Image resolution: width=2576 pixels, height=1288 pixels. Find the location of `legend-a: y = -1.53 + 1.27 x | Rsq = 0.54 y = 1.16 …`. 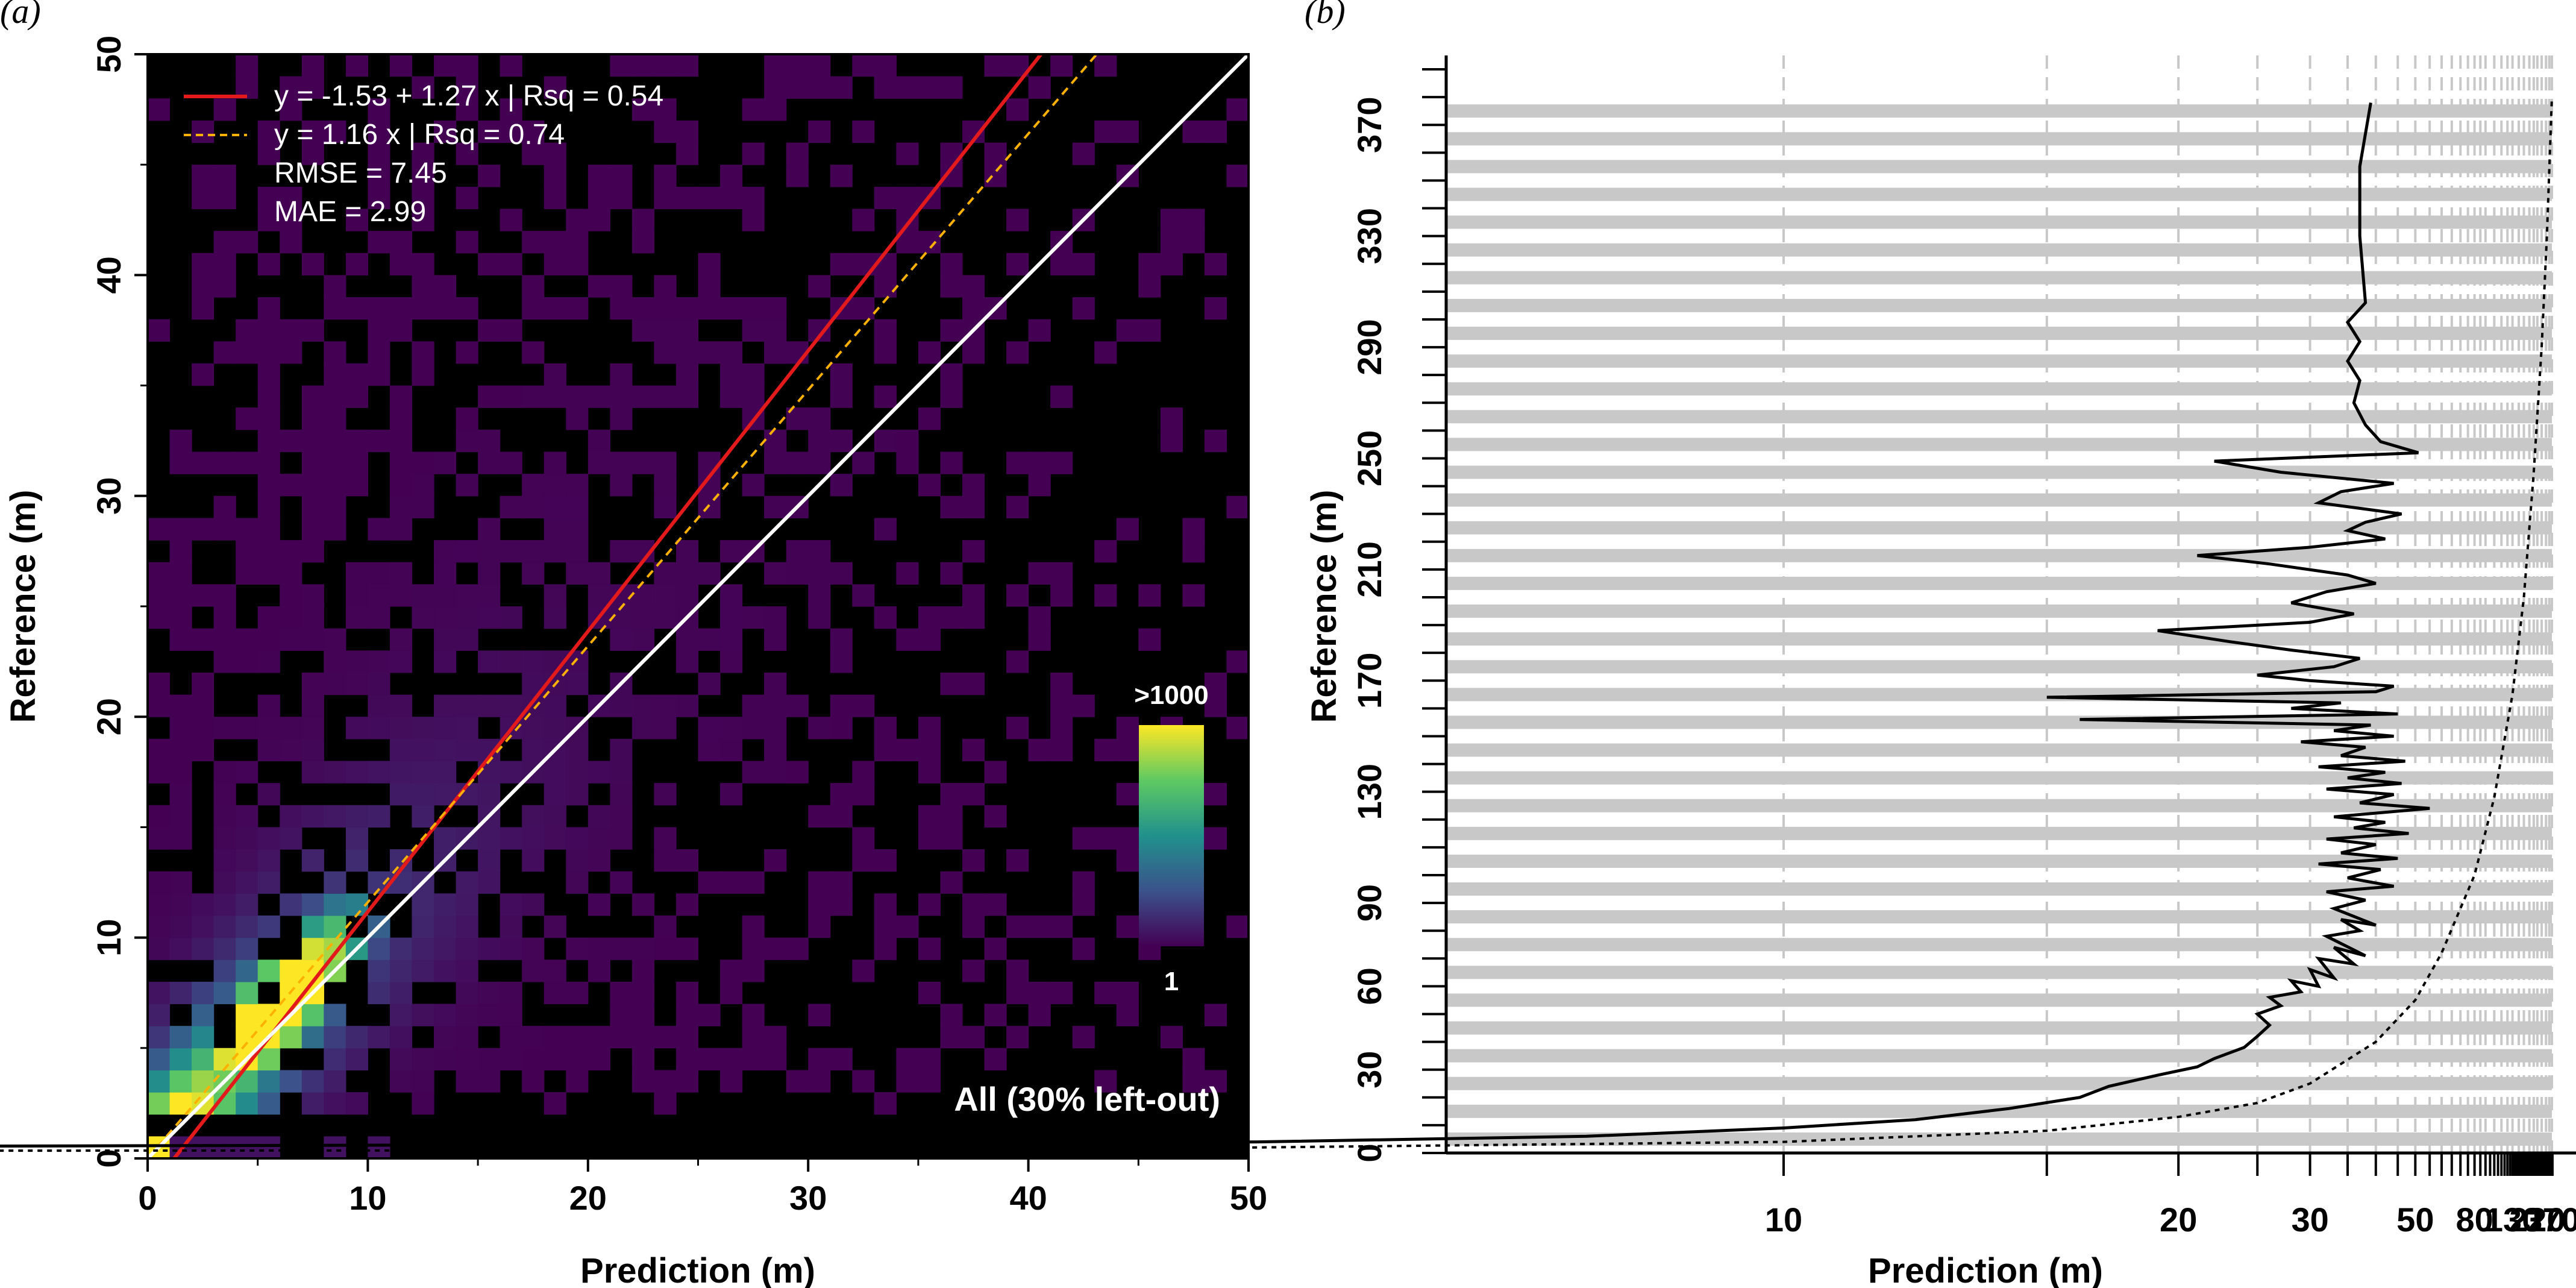

legend-a: y = -1.53 + 1.27 x | Rsq = 0.54 y = 1.16 … is located at coordinates (423, 154).